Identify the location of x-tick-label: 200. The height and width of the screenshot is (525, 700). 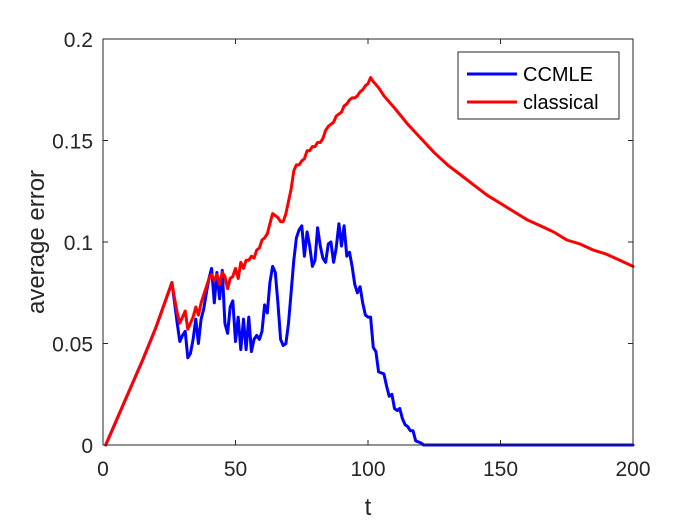
(632, 469).